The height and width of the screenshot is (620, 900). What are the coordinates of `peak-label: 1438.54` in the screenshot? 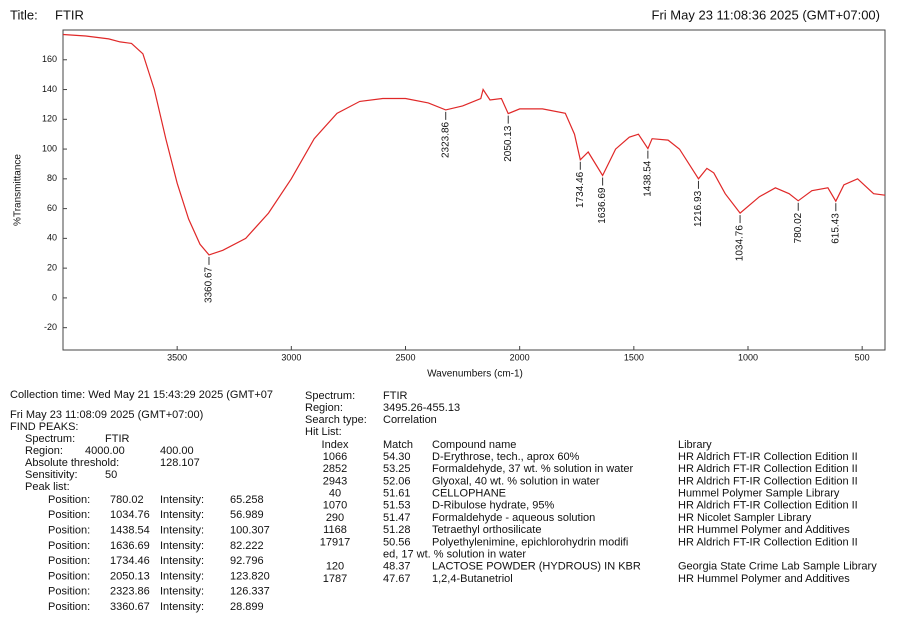 It's located at (648, 178).